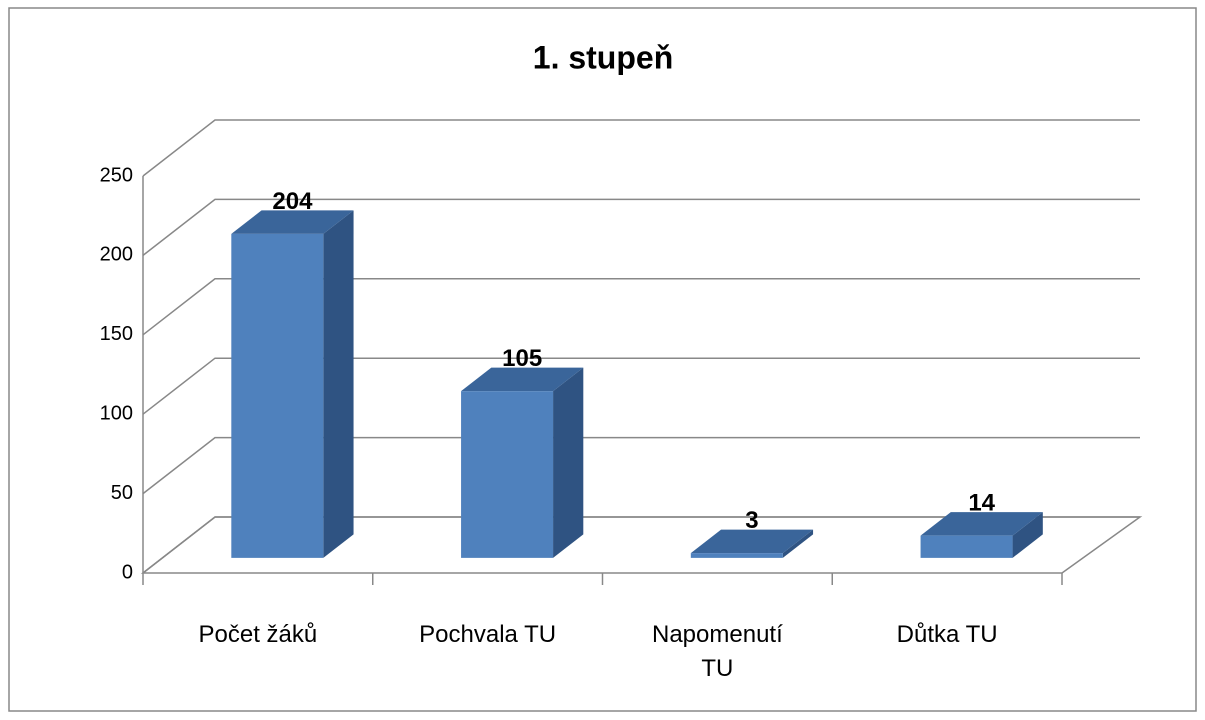 Image resolution: width=1205 pixels, height=720 pixels. Describe the element at coordinates (122, 493) in the screenshot. I see `y-tick-label: 50` at that location.